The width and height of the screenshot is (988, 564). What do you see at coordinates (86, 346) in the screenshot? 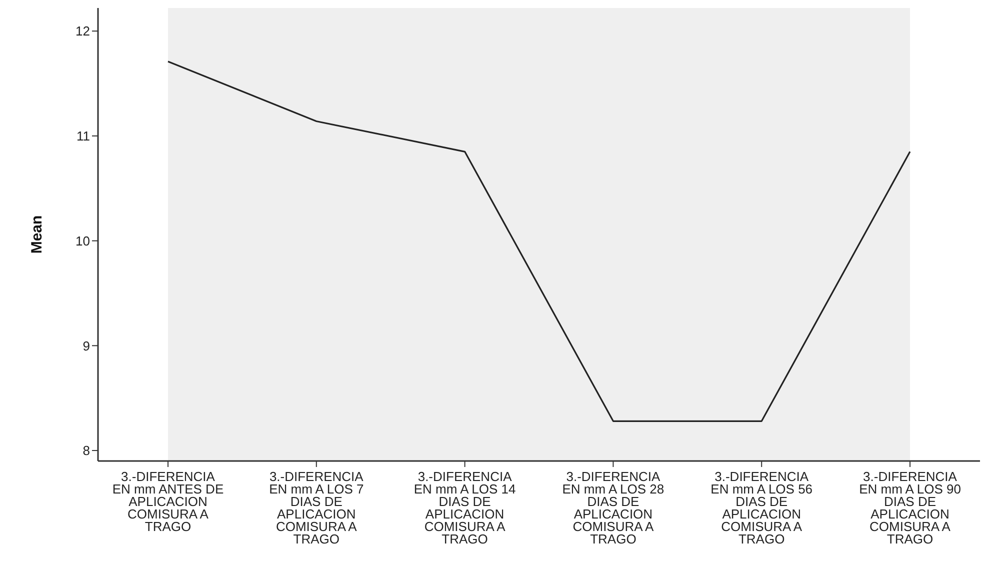
I see `y-tick-label: 9` at bounding box center [86, 346].